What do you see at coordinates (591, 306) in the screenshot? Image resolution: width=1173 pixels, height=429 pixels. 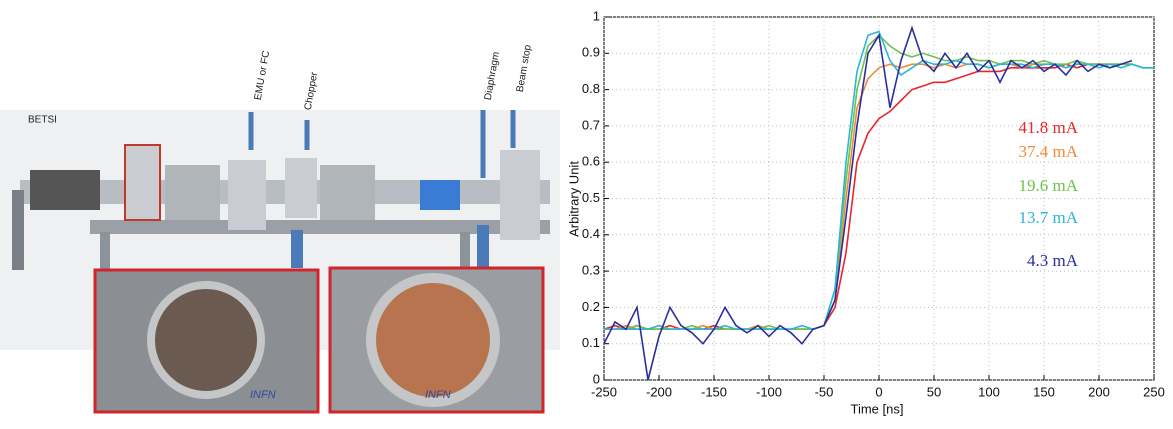 I see `y-tick-label: 0.2` at bounding box center [591, 306].